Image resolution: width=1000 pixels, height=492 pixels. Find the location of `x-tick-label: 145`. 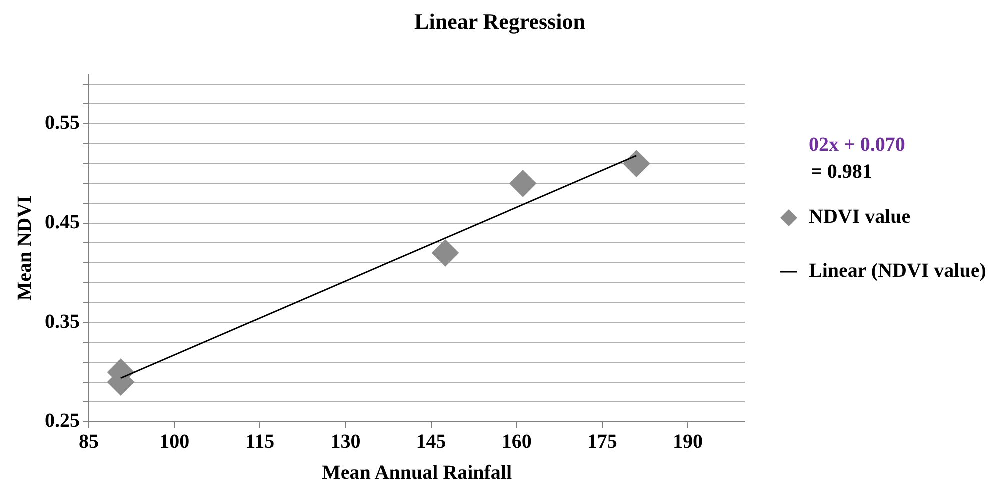

x-tick-label: 145 is located at coordinates (431, 442).